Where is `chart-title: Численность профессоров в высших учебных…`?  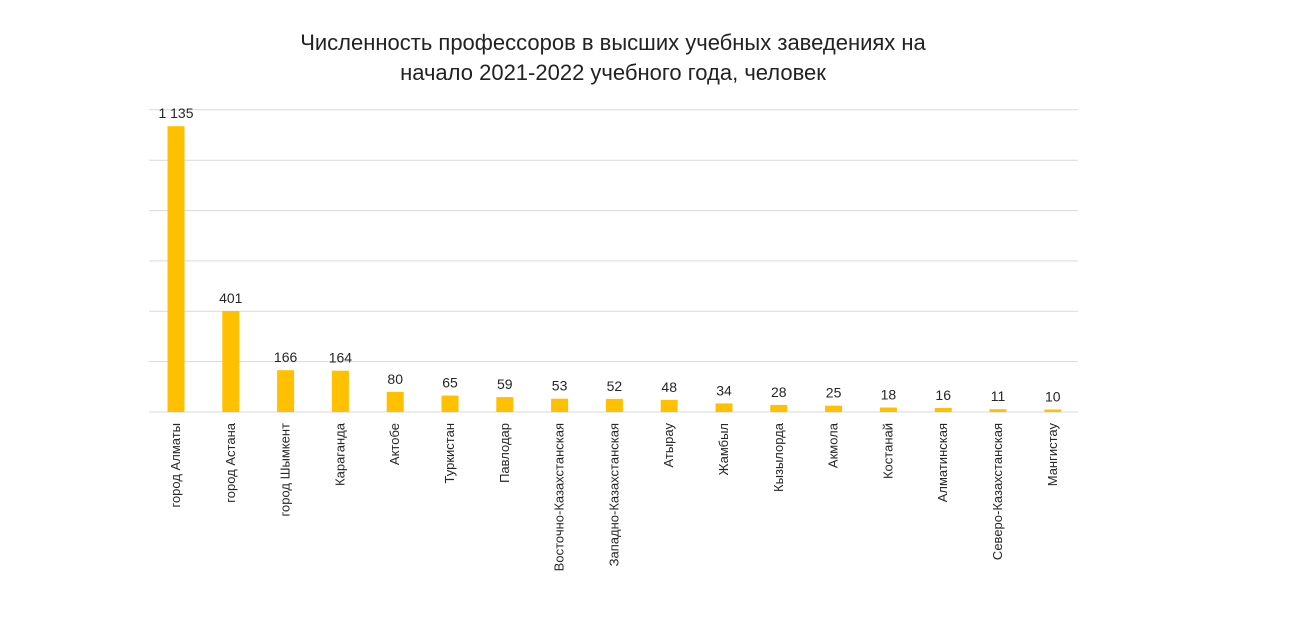 chart-title: Численность профессоров в высших учебных… is located at coordinates (613, 58).